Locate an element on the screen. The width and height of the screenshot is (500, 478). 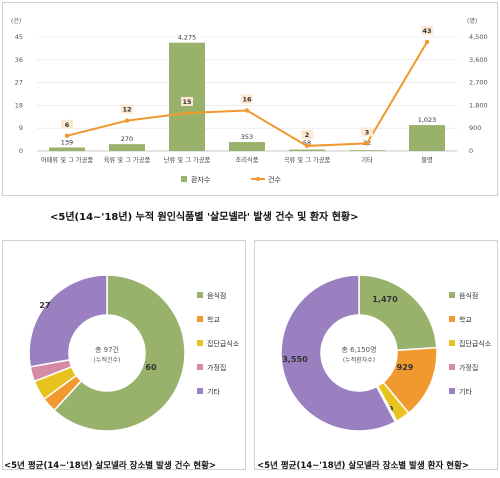
line-data-label: 12 is located at coordinates (126, 110).